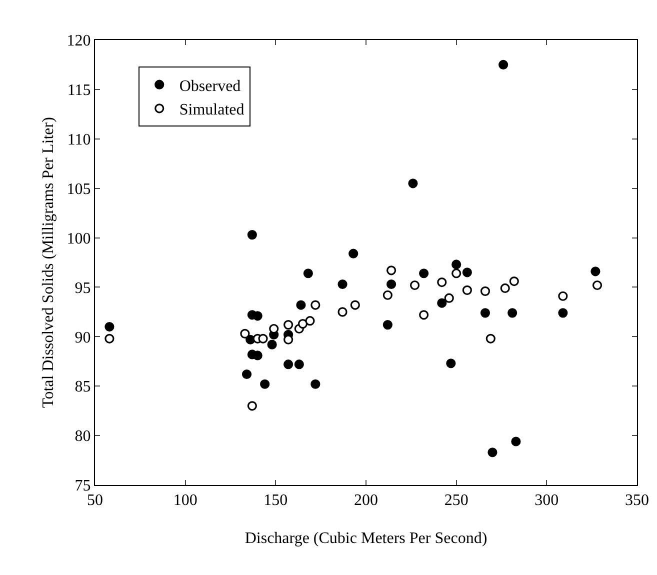  I want to click on y-tick-label: 95, so click(82, 288).